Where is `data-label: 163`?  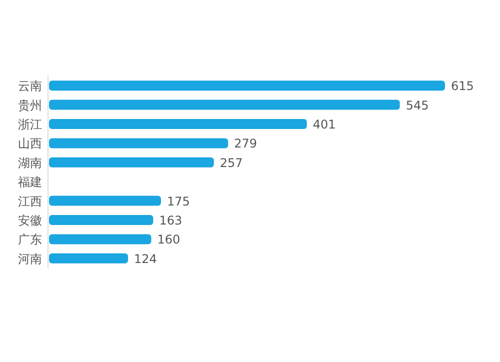 data-label: 163 is located at coordinates (170, 221).